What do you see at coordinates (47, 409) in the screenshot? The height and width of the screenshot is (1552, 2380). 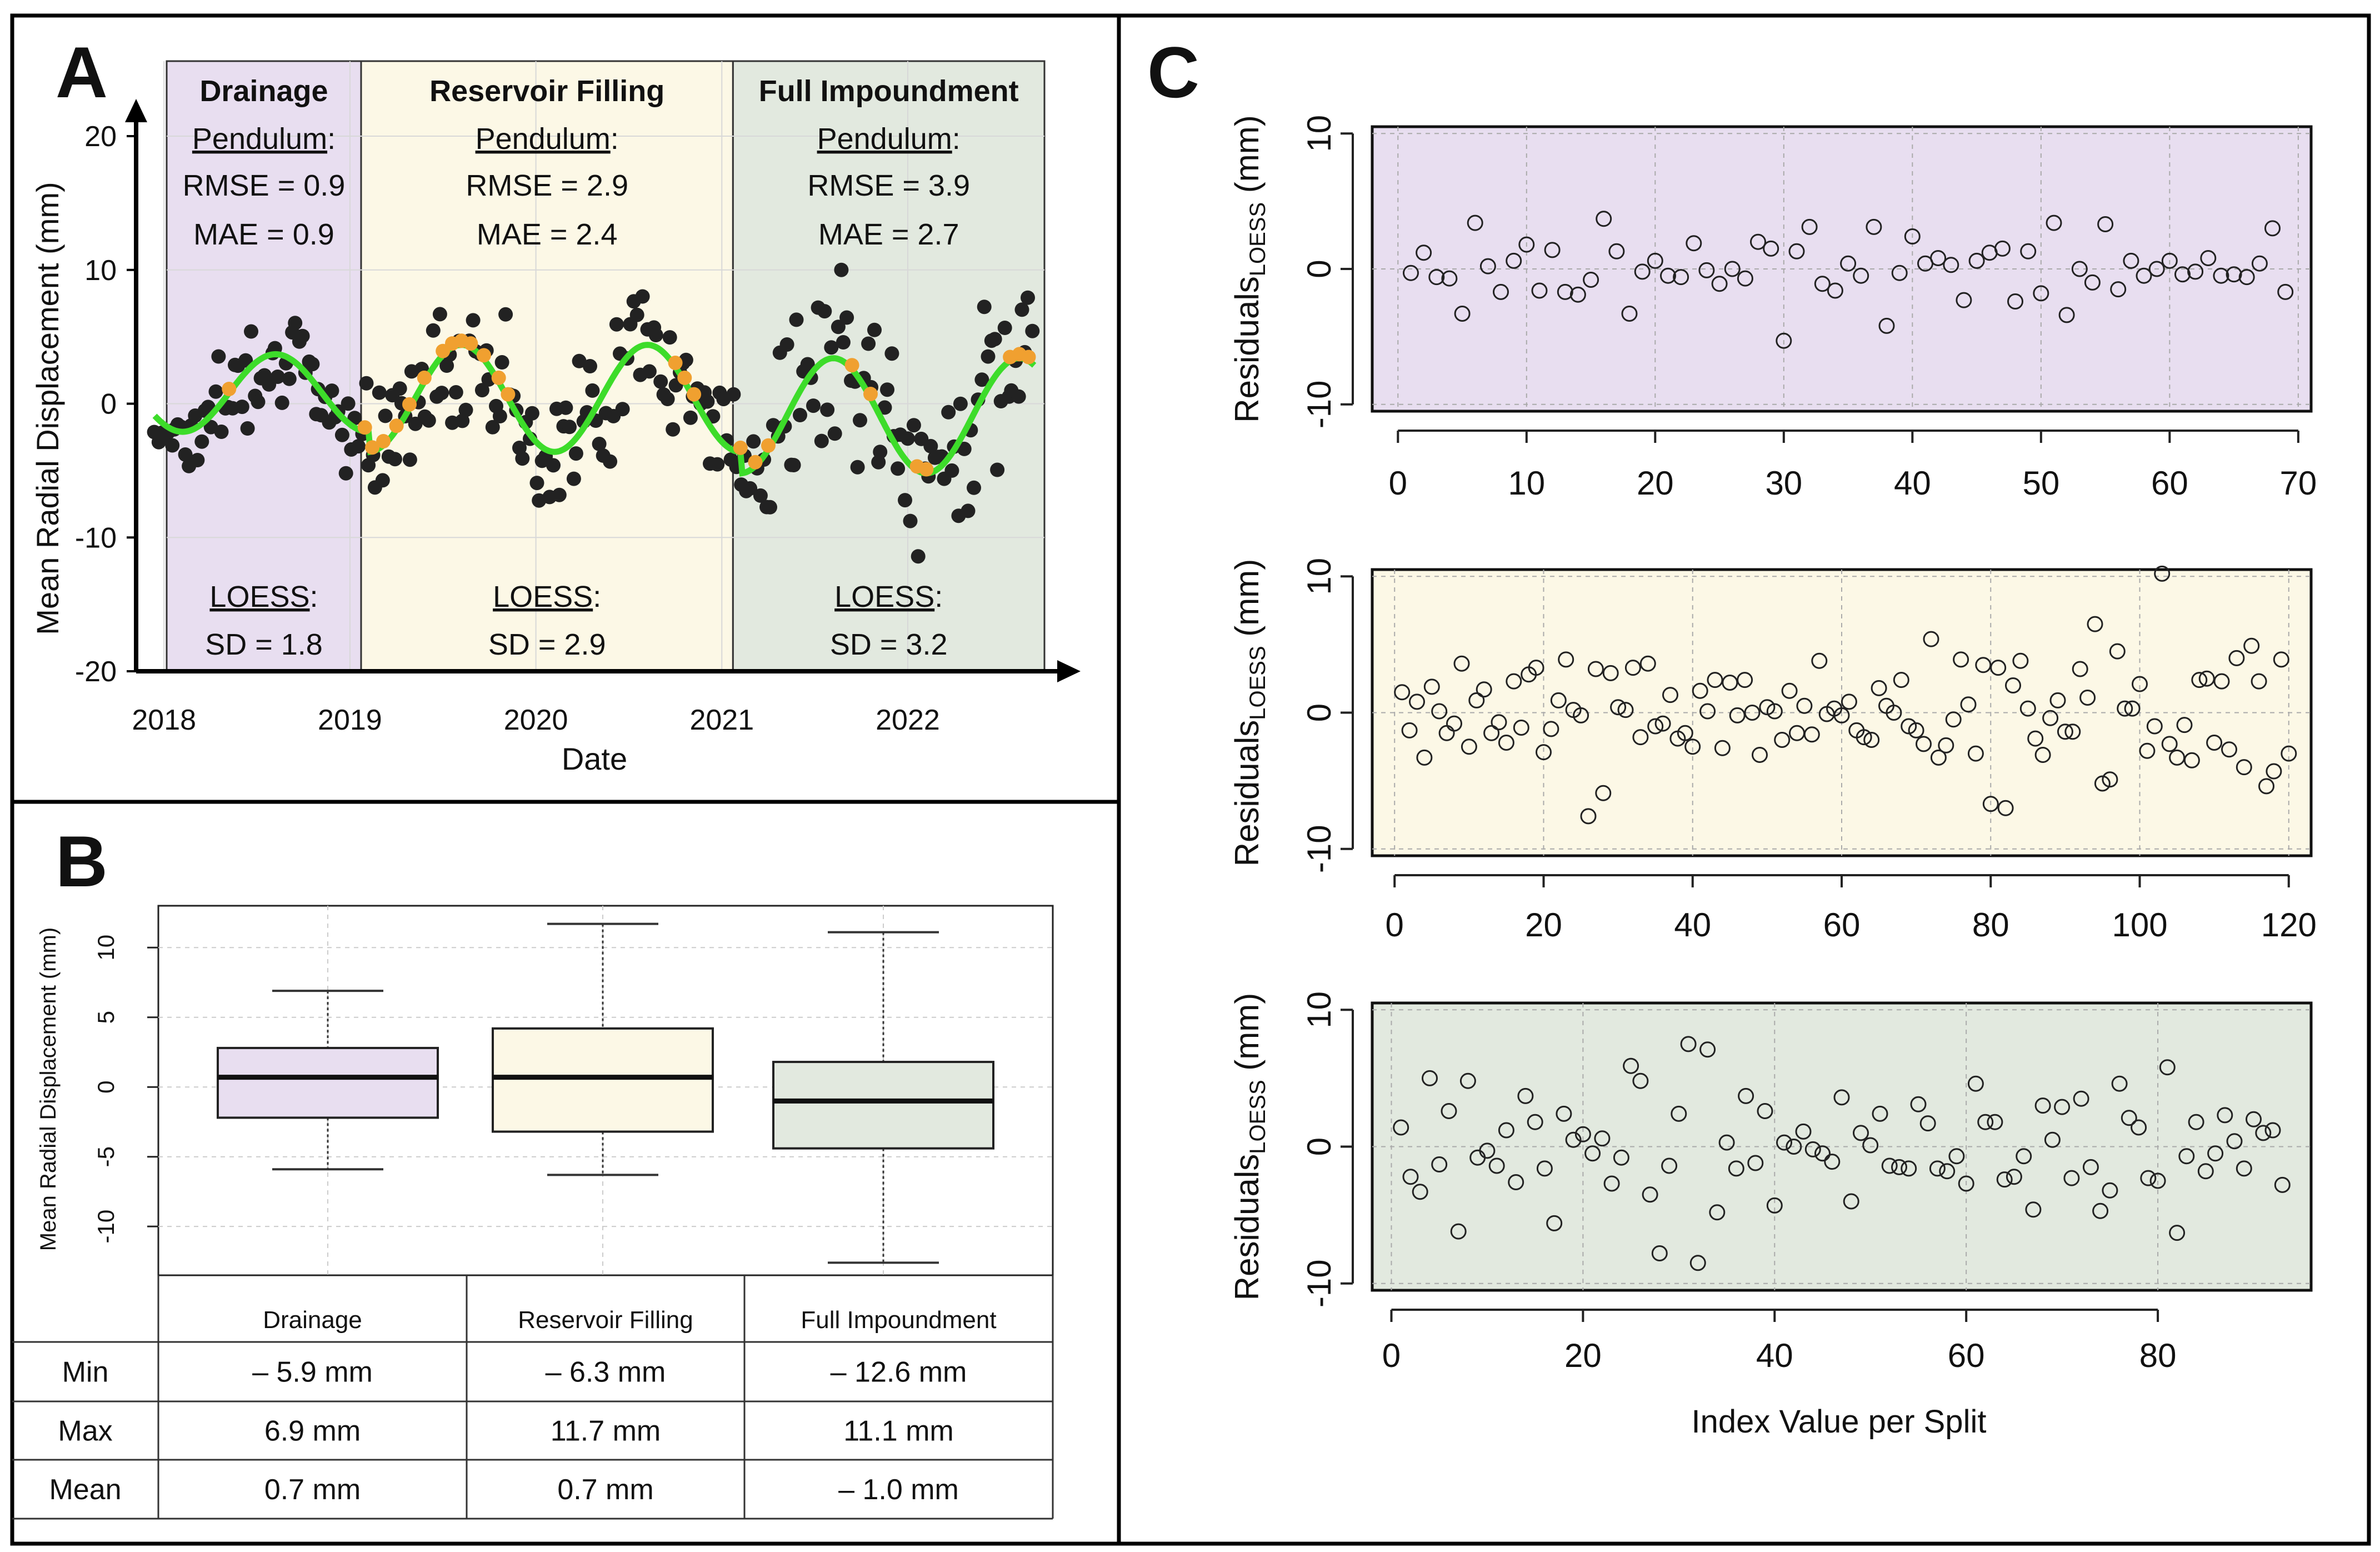 I see `y-axis-label: Mean Radial Displacement (mm)` at bounding box center [47, 409].